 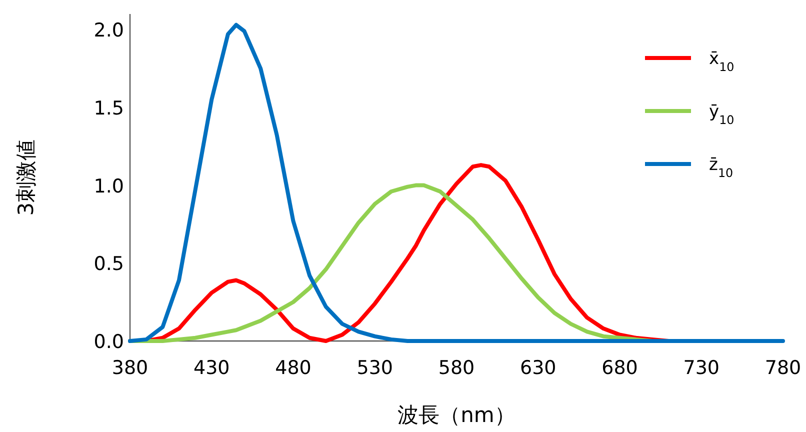 I want to click on y-tick-label: 0.0, so click(x=109, y=342).